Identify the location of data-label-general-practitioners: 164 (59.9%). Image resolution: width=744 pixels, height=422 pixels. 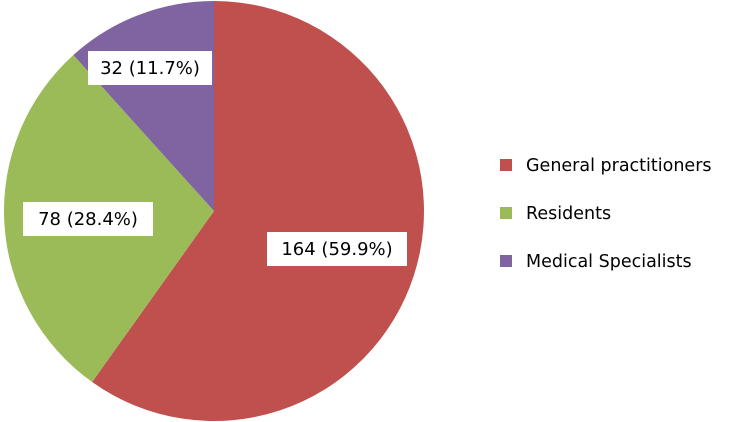
(337, 249).